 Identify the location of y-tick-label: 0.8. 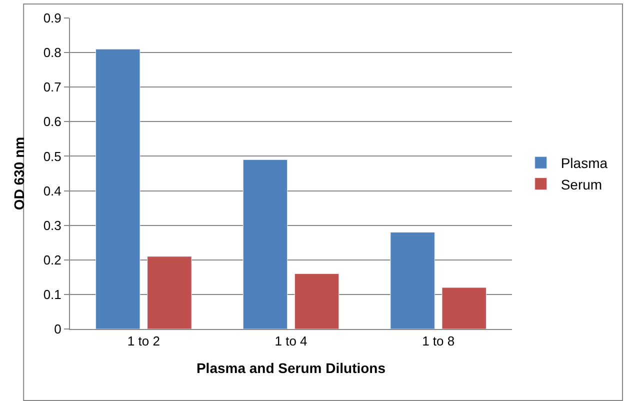
(52, 52).